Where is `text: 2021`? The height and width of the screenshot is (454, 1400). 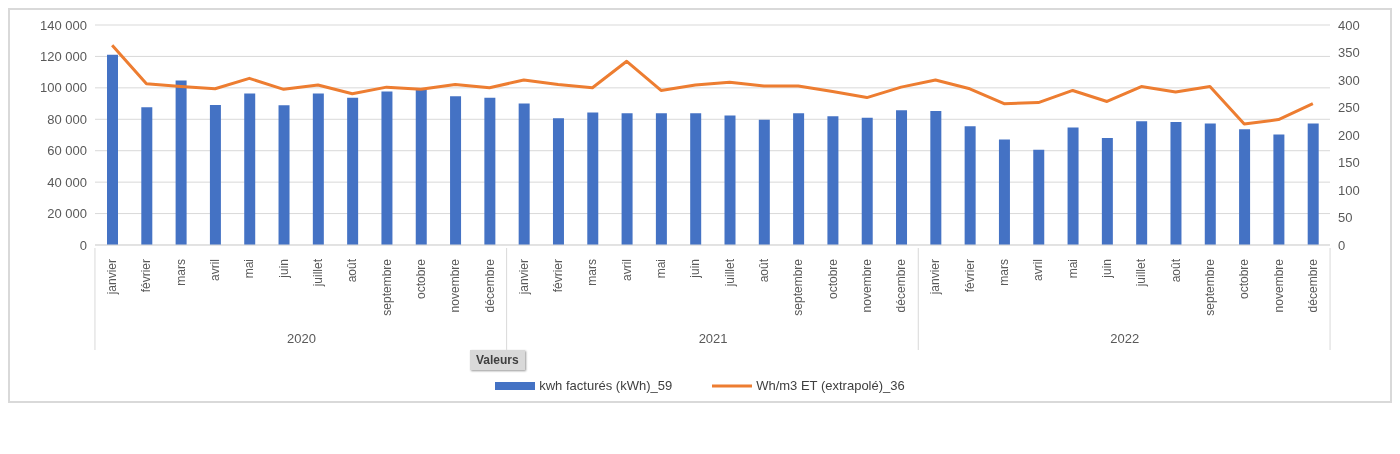
text: 2021 is located at coordinates (713, 338).